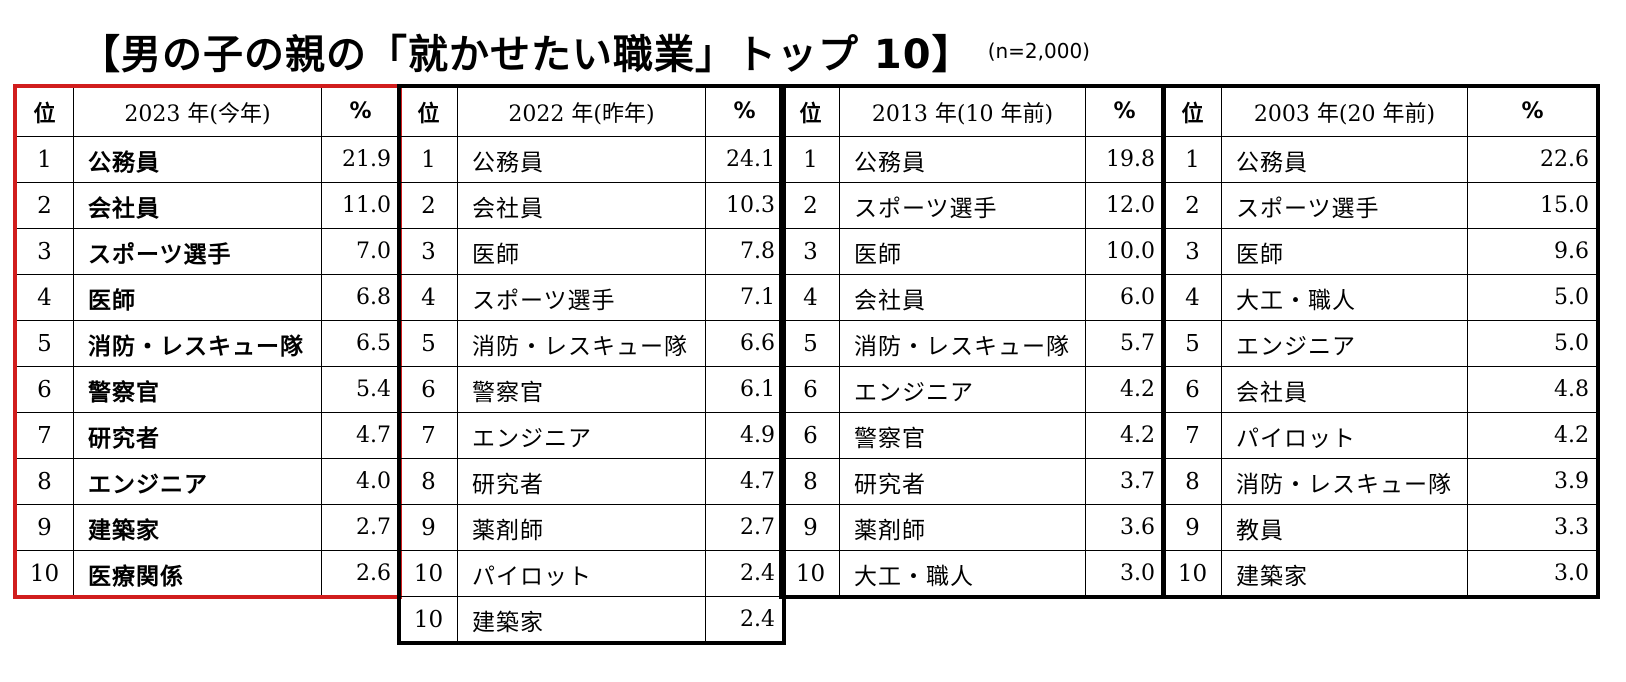  What do you see at coordinates (744, 159) in the screenshot?
I see `percent-cell: 24.1` at bounding box center [744, 159].